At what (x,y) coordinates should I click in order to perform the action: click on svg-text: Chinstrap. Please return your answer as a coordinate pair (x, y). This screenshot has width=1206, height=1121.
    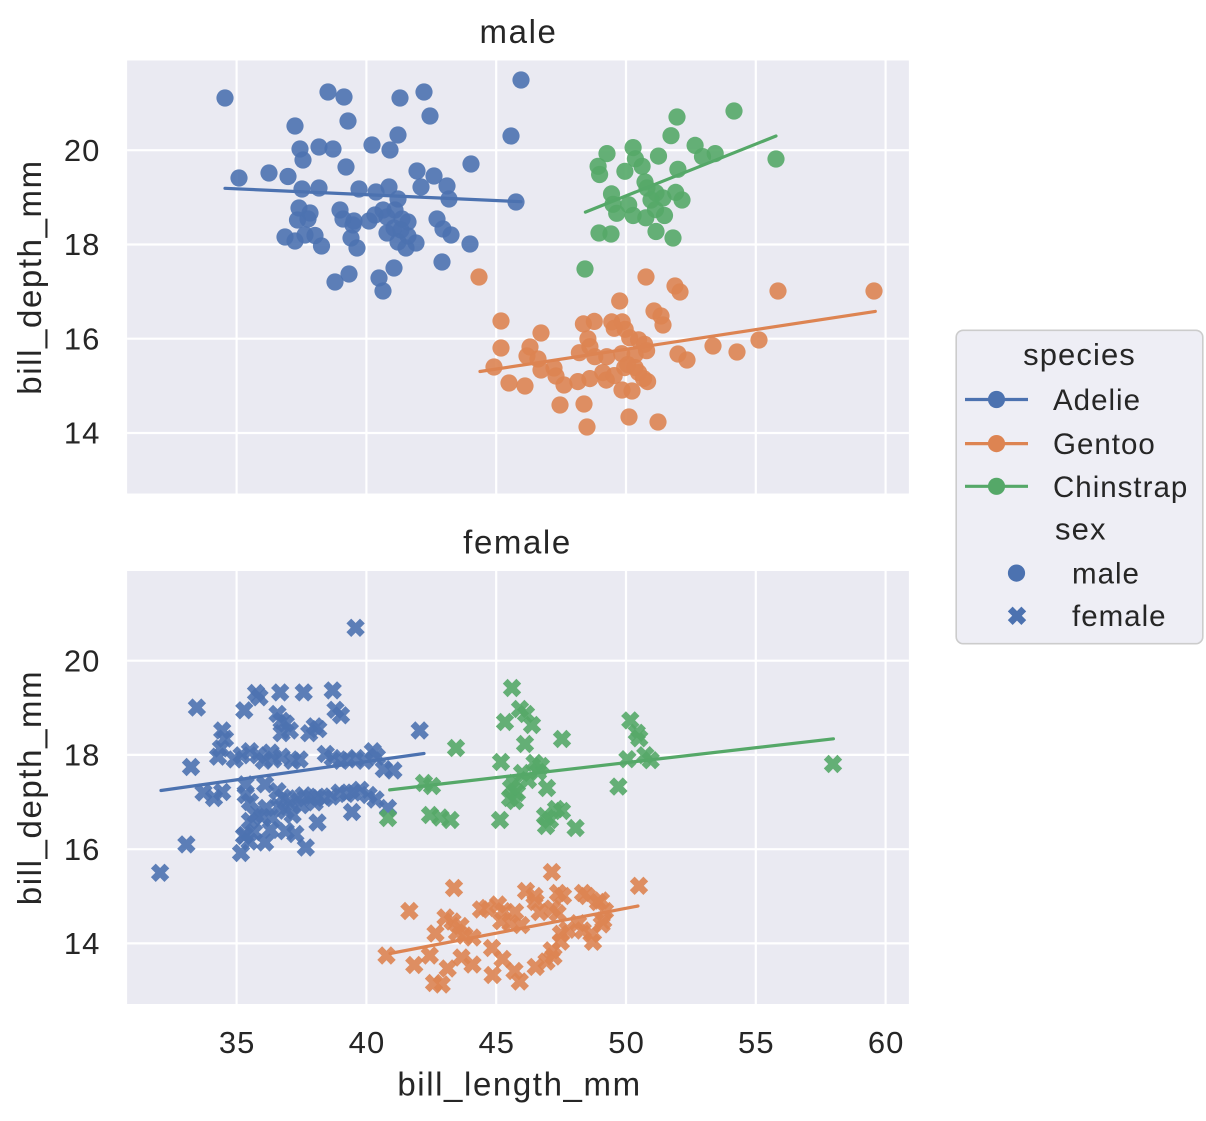
    Looking at the image, I should click on (1120, 487).